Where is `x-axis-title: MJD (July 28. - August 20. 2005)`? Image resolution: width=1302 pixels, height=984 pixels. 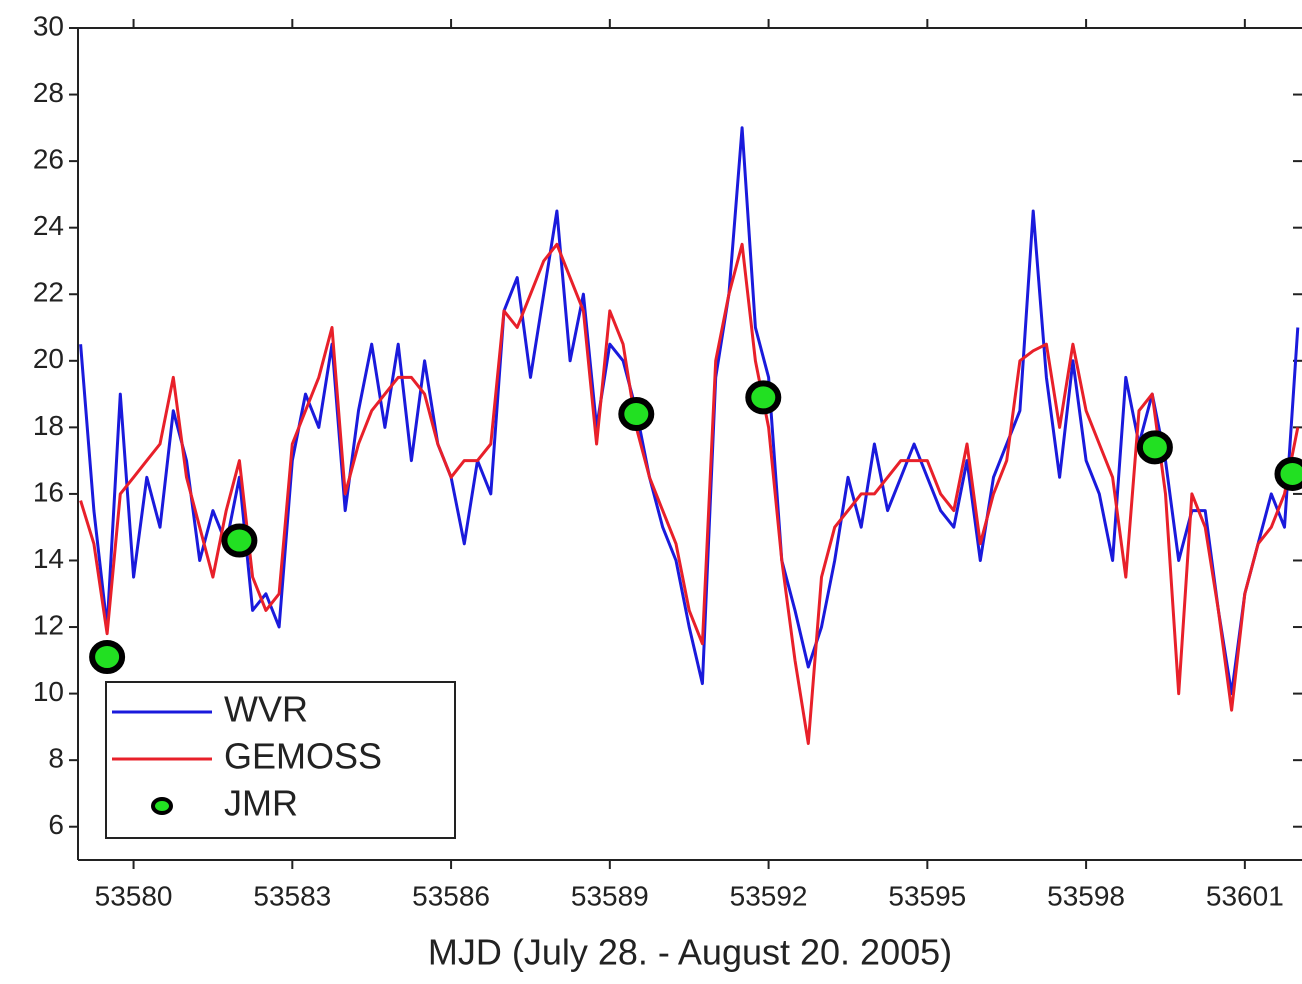
x-axis-title: MJD (July 28. - August 20. 2005) is located at coordinates (690, 952).